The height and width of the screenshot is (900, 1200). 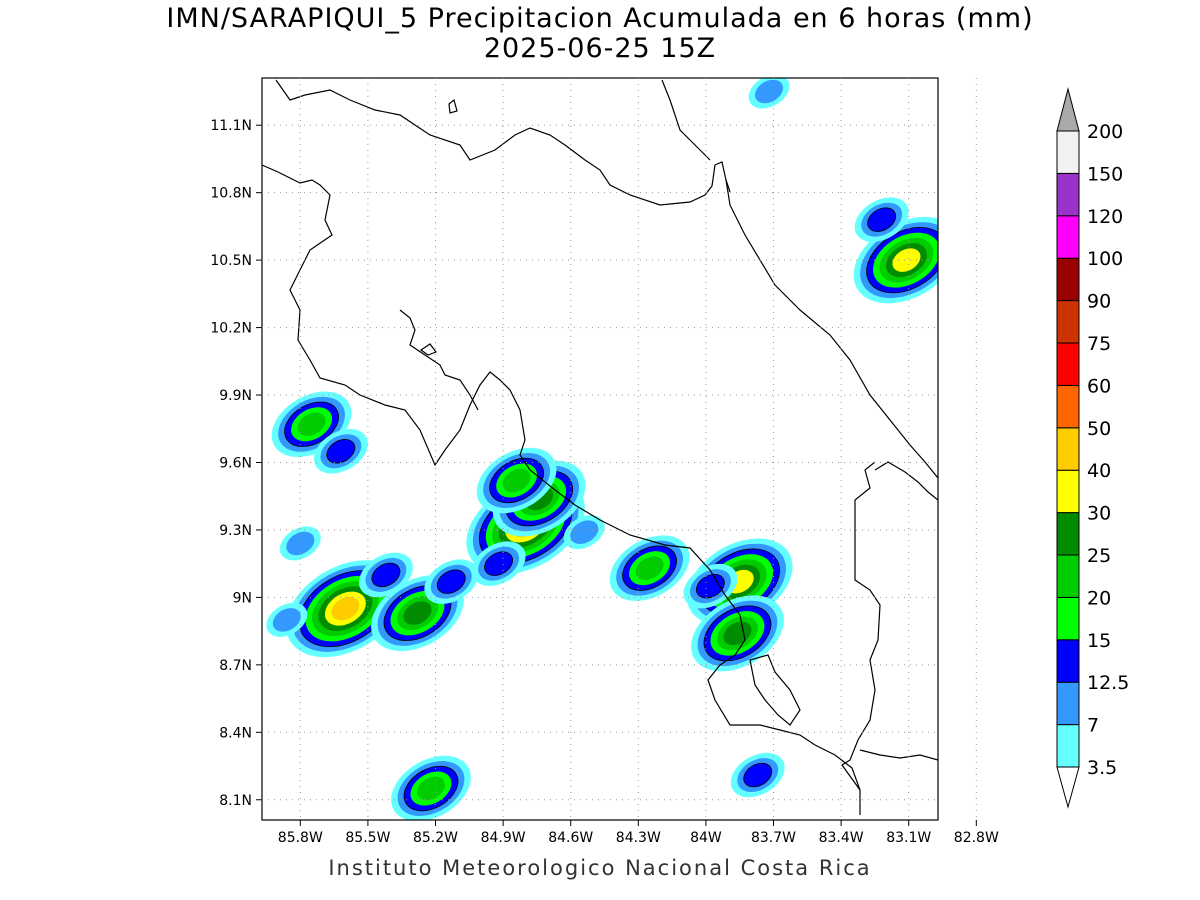 I want to click on lon-tick-label: 82.8W, so click(x=976, y=838).